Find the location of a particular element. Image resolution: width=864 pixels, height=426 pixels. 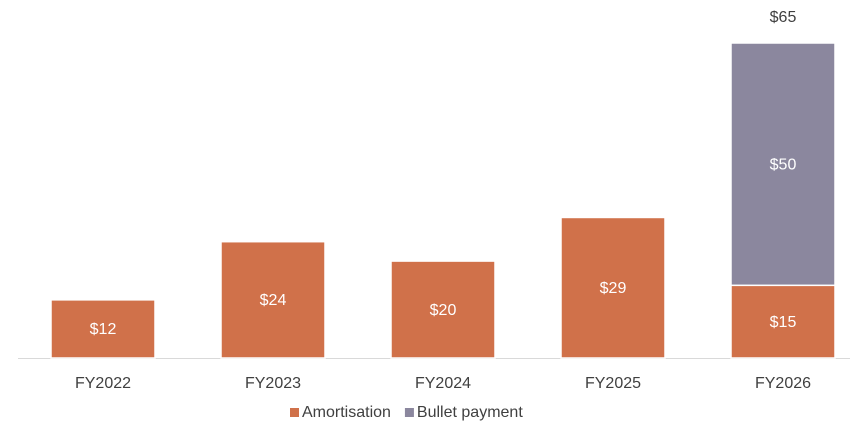

data-label: $29 is located at coordinates (613, 288).